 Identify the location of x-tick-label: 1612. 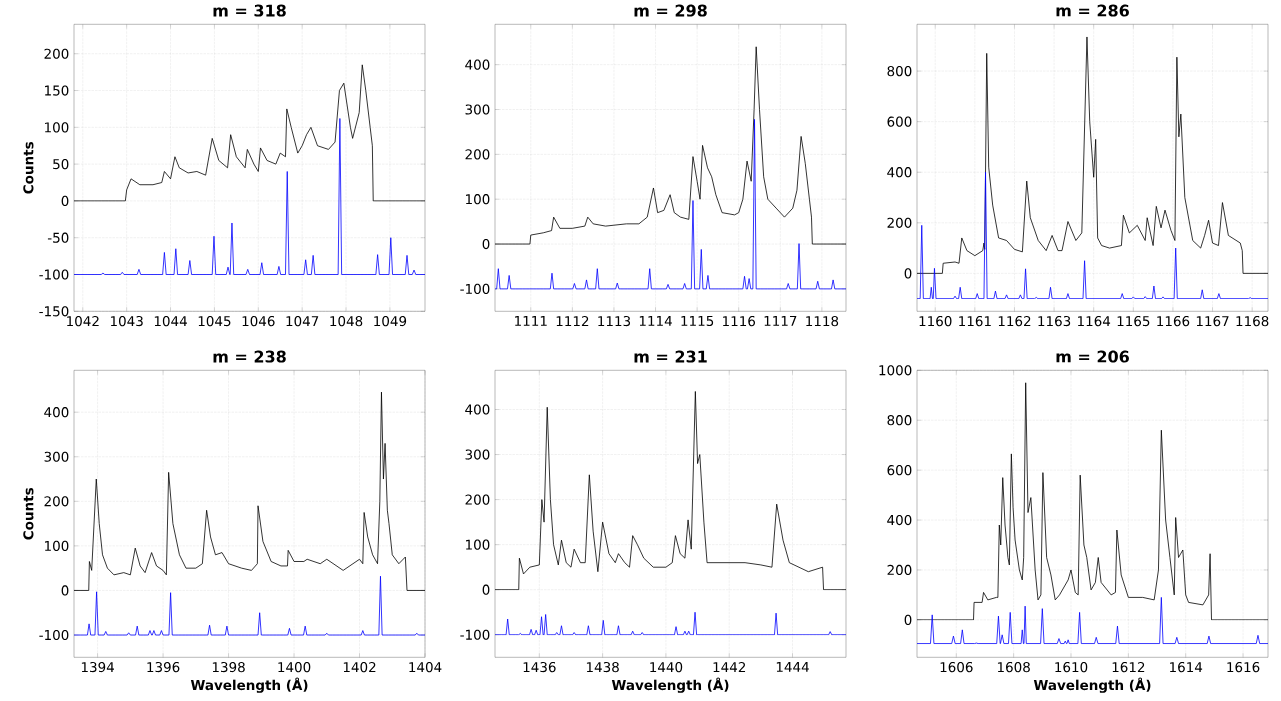
(1128, 667).